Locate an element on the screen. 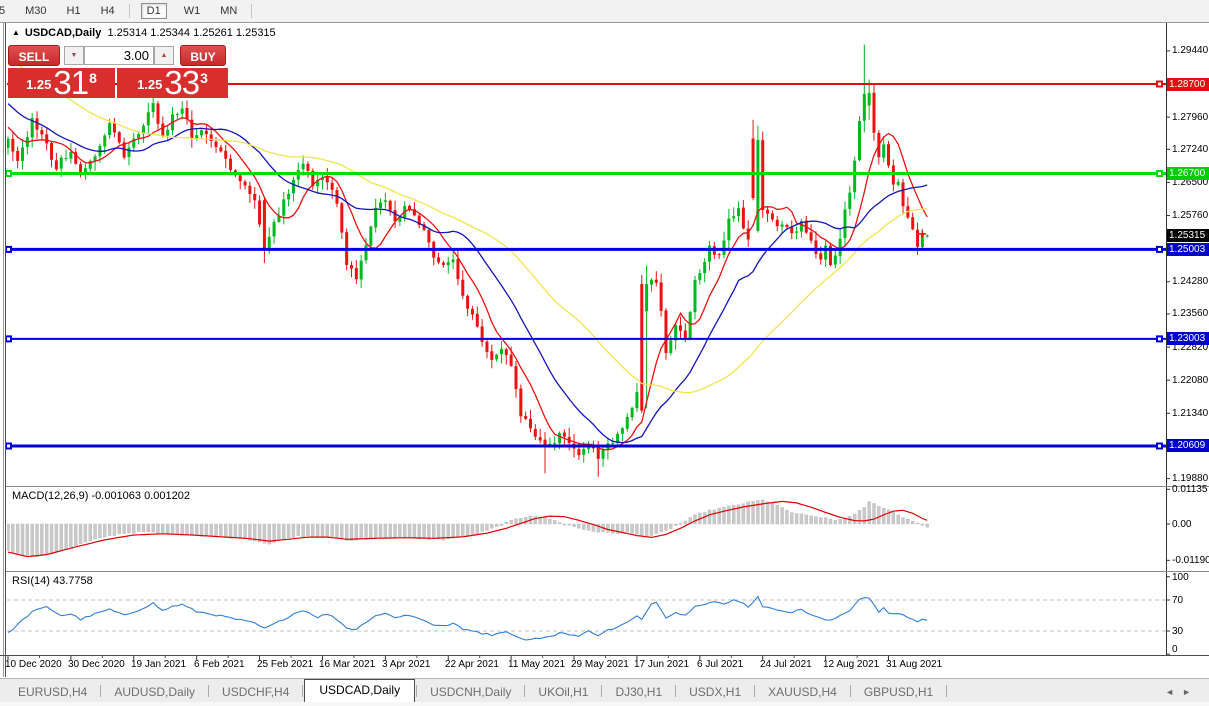  price-tag: 1.20609 is located at coordinates (1188, 445).